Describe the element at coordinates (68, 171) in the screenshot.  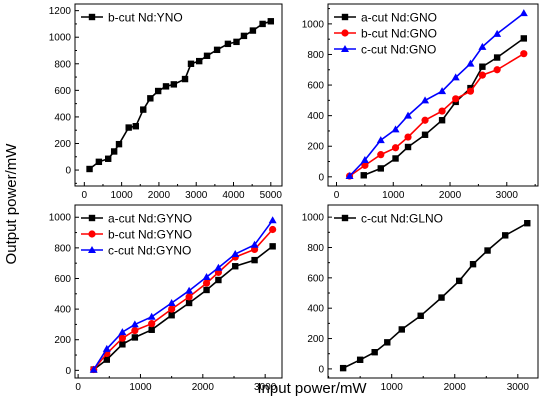
I see `y-tick-label: 0` at that location.